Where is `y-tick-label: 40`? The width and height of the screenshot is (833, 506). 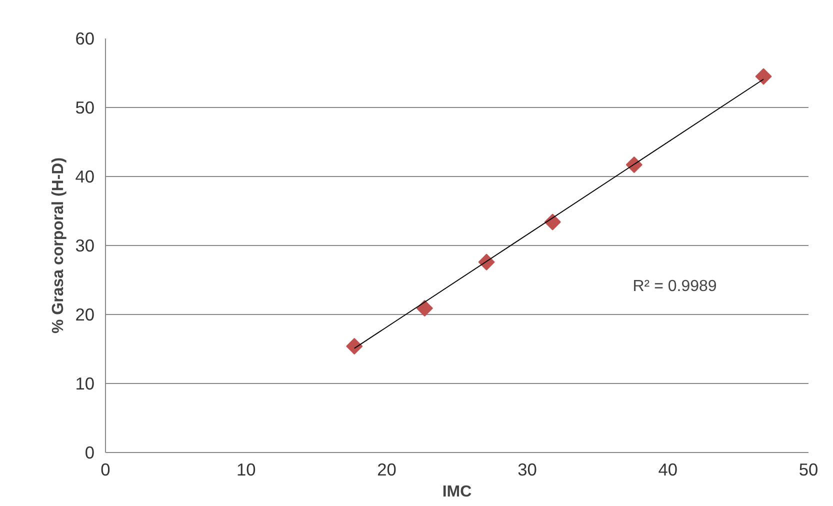 y-tick-label: 40 is located at coordinates (85, 176).